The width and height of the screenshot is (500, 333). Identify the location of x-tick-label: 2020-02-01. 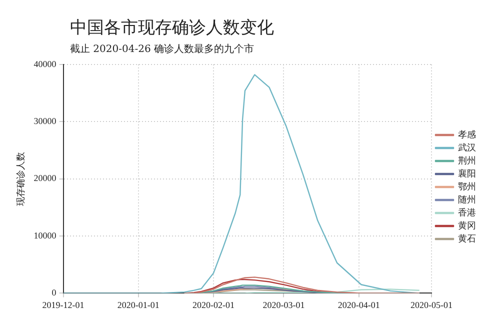
(213, 305).